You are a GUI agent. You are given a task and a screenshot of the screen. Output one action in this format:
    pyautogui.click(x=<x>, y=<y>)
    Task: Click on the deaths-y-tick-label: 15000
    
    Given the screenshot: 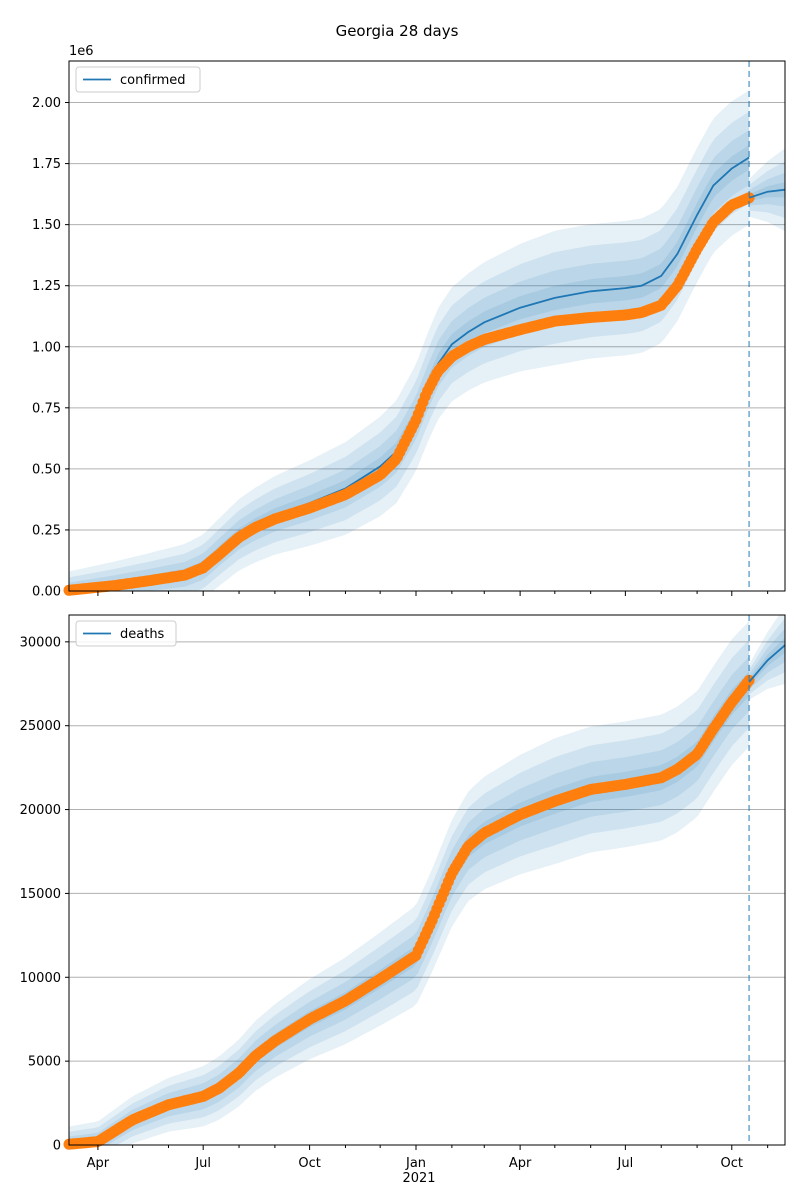 What is the action you would take?
    pyautogui.click(x=40, y=894)
    